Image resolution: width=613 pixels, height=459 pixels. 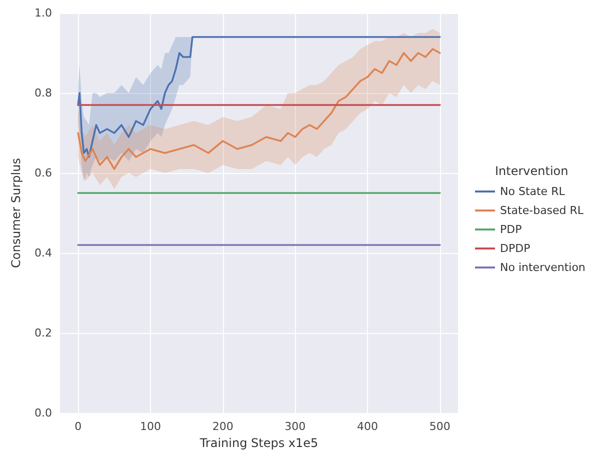 I want to click on x-axis-title: Training Steps x1e5, so click(x=258, y=443).